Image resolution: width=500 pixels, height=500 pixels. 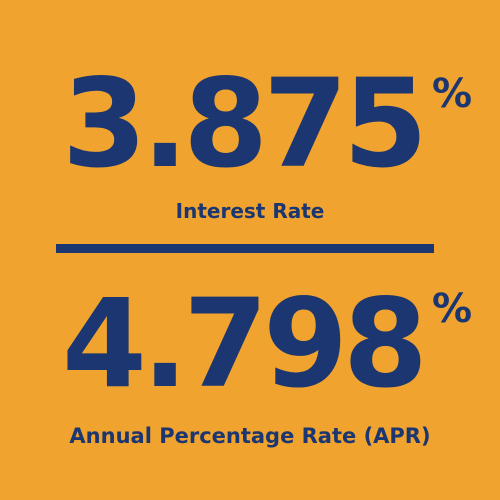 What do you see at coordinates (245, 248) in the screenshot?
I see `divider-line` at bounding box center [245, 248].